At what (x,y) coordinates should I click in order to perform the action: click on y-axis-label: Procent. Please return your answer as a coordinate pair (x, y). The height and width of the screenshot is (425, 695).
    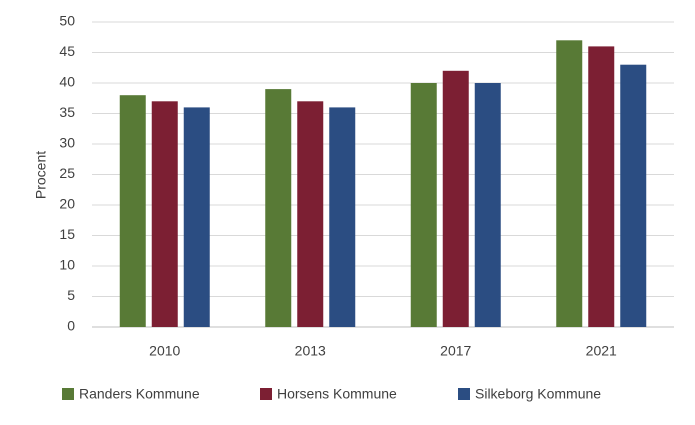
    Looking at the image, I should click on (41, 175).